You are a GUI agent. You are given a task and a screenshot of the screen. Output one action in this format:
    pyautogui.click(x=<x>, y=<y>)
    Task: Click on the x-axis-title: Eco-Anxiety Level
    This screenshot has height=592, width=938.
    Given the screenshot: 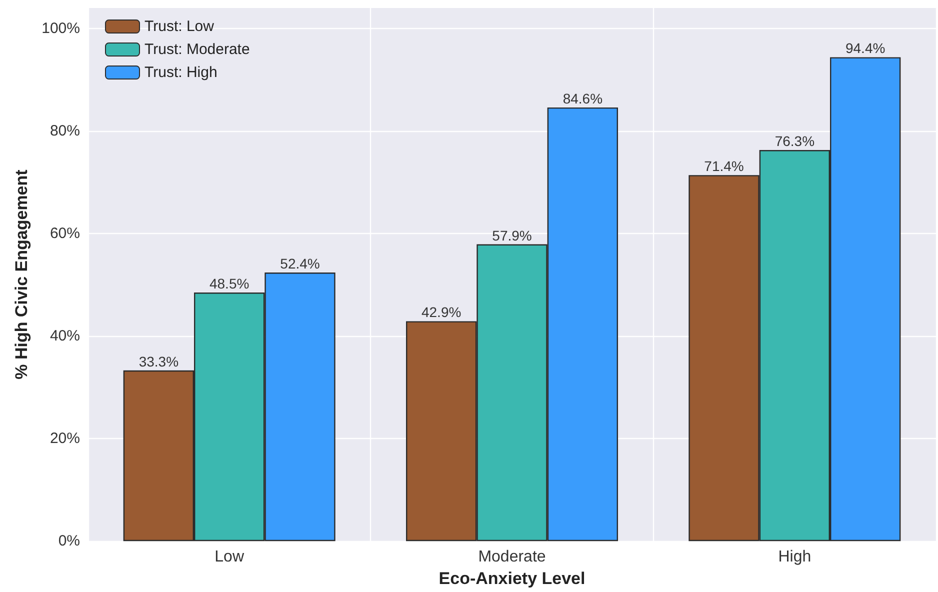 What is the action you would take?
    pyautogui.click(x=512, y=578)
    